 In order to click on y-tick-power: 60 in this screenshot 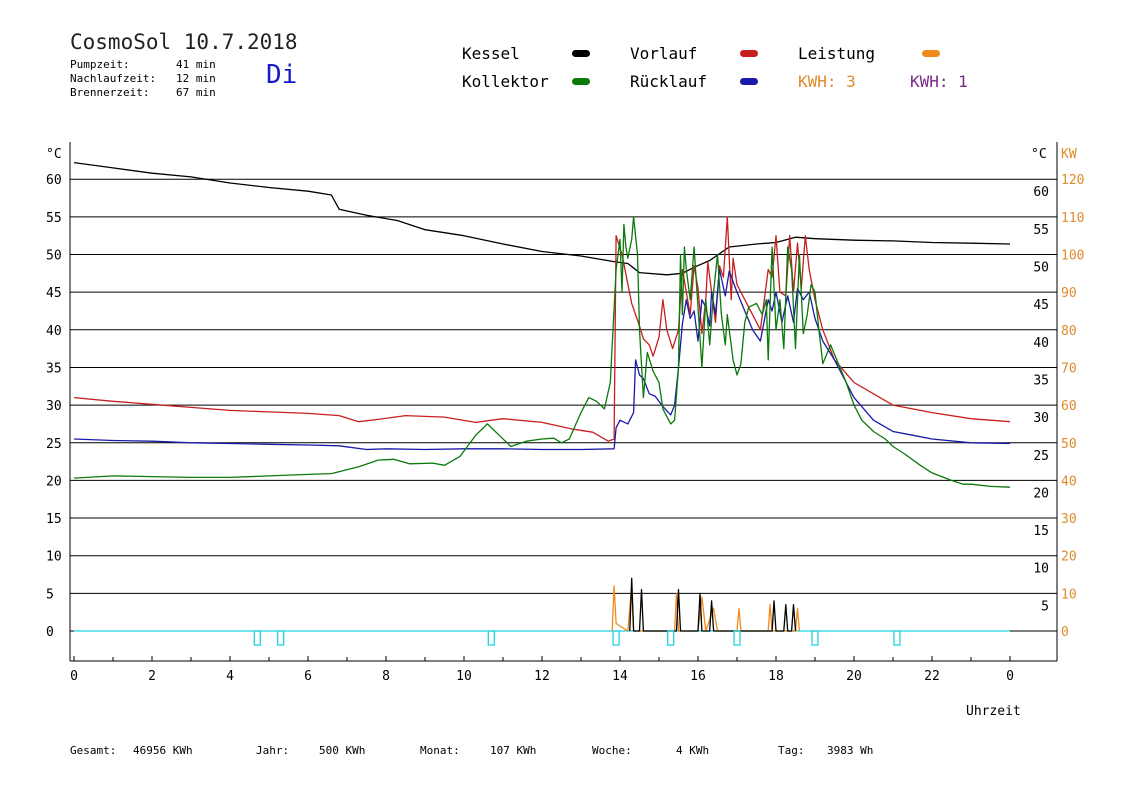, I will do `click(1069, 406)`.